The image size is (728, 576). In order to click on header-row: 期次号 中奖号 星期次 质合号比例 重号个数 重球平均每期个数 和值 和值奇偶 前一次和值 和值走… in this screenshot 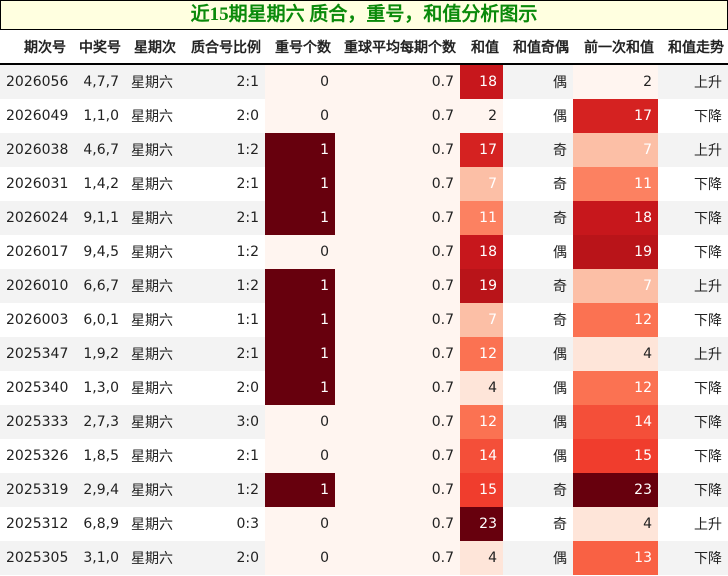, I will do `click(364, 47)`.